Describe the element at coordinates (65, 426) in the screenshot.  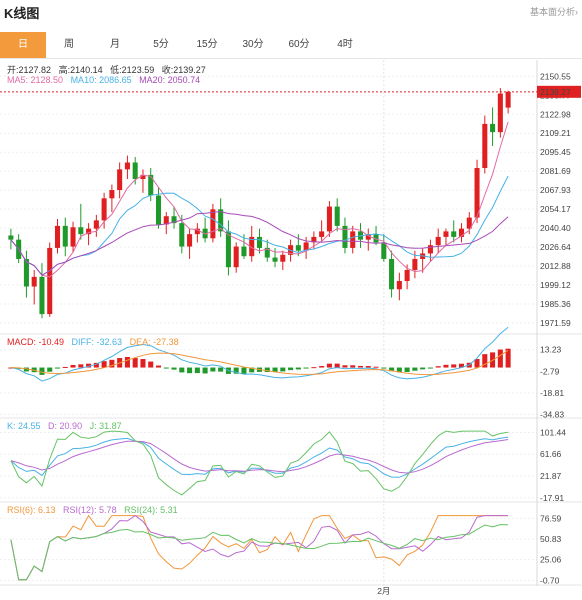
I see `d-value: D: 20.90` at that location.